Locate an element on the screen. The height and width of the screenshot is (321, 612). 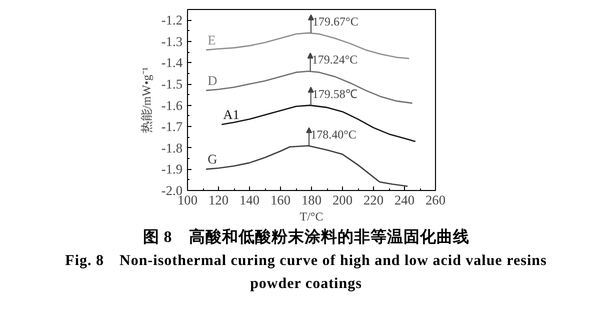
x-axis-title: T/°C is located at coordinates (312, 217).